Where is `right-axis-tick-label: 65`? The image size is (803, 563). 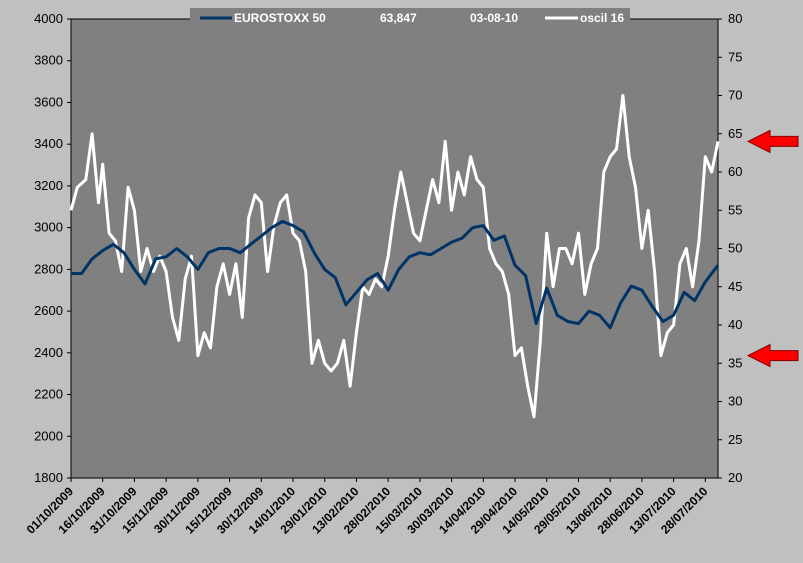 right-axis-tick-label: 65 is located at coordinates (735, 133).